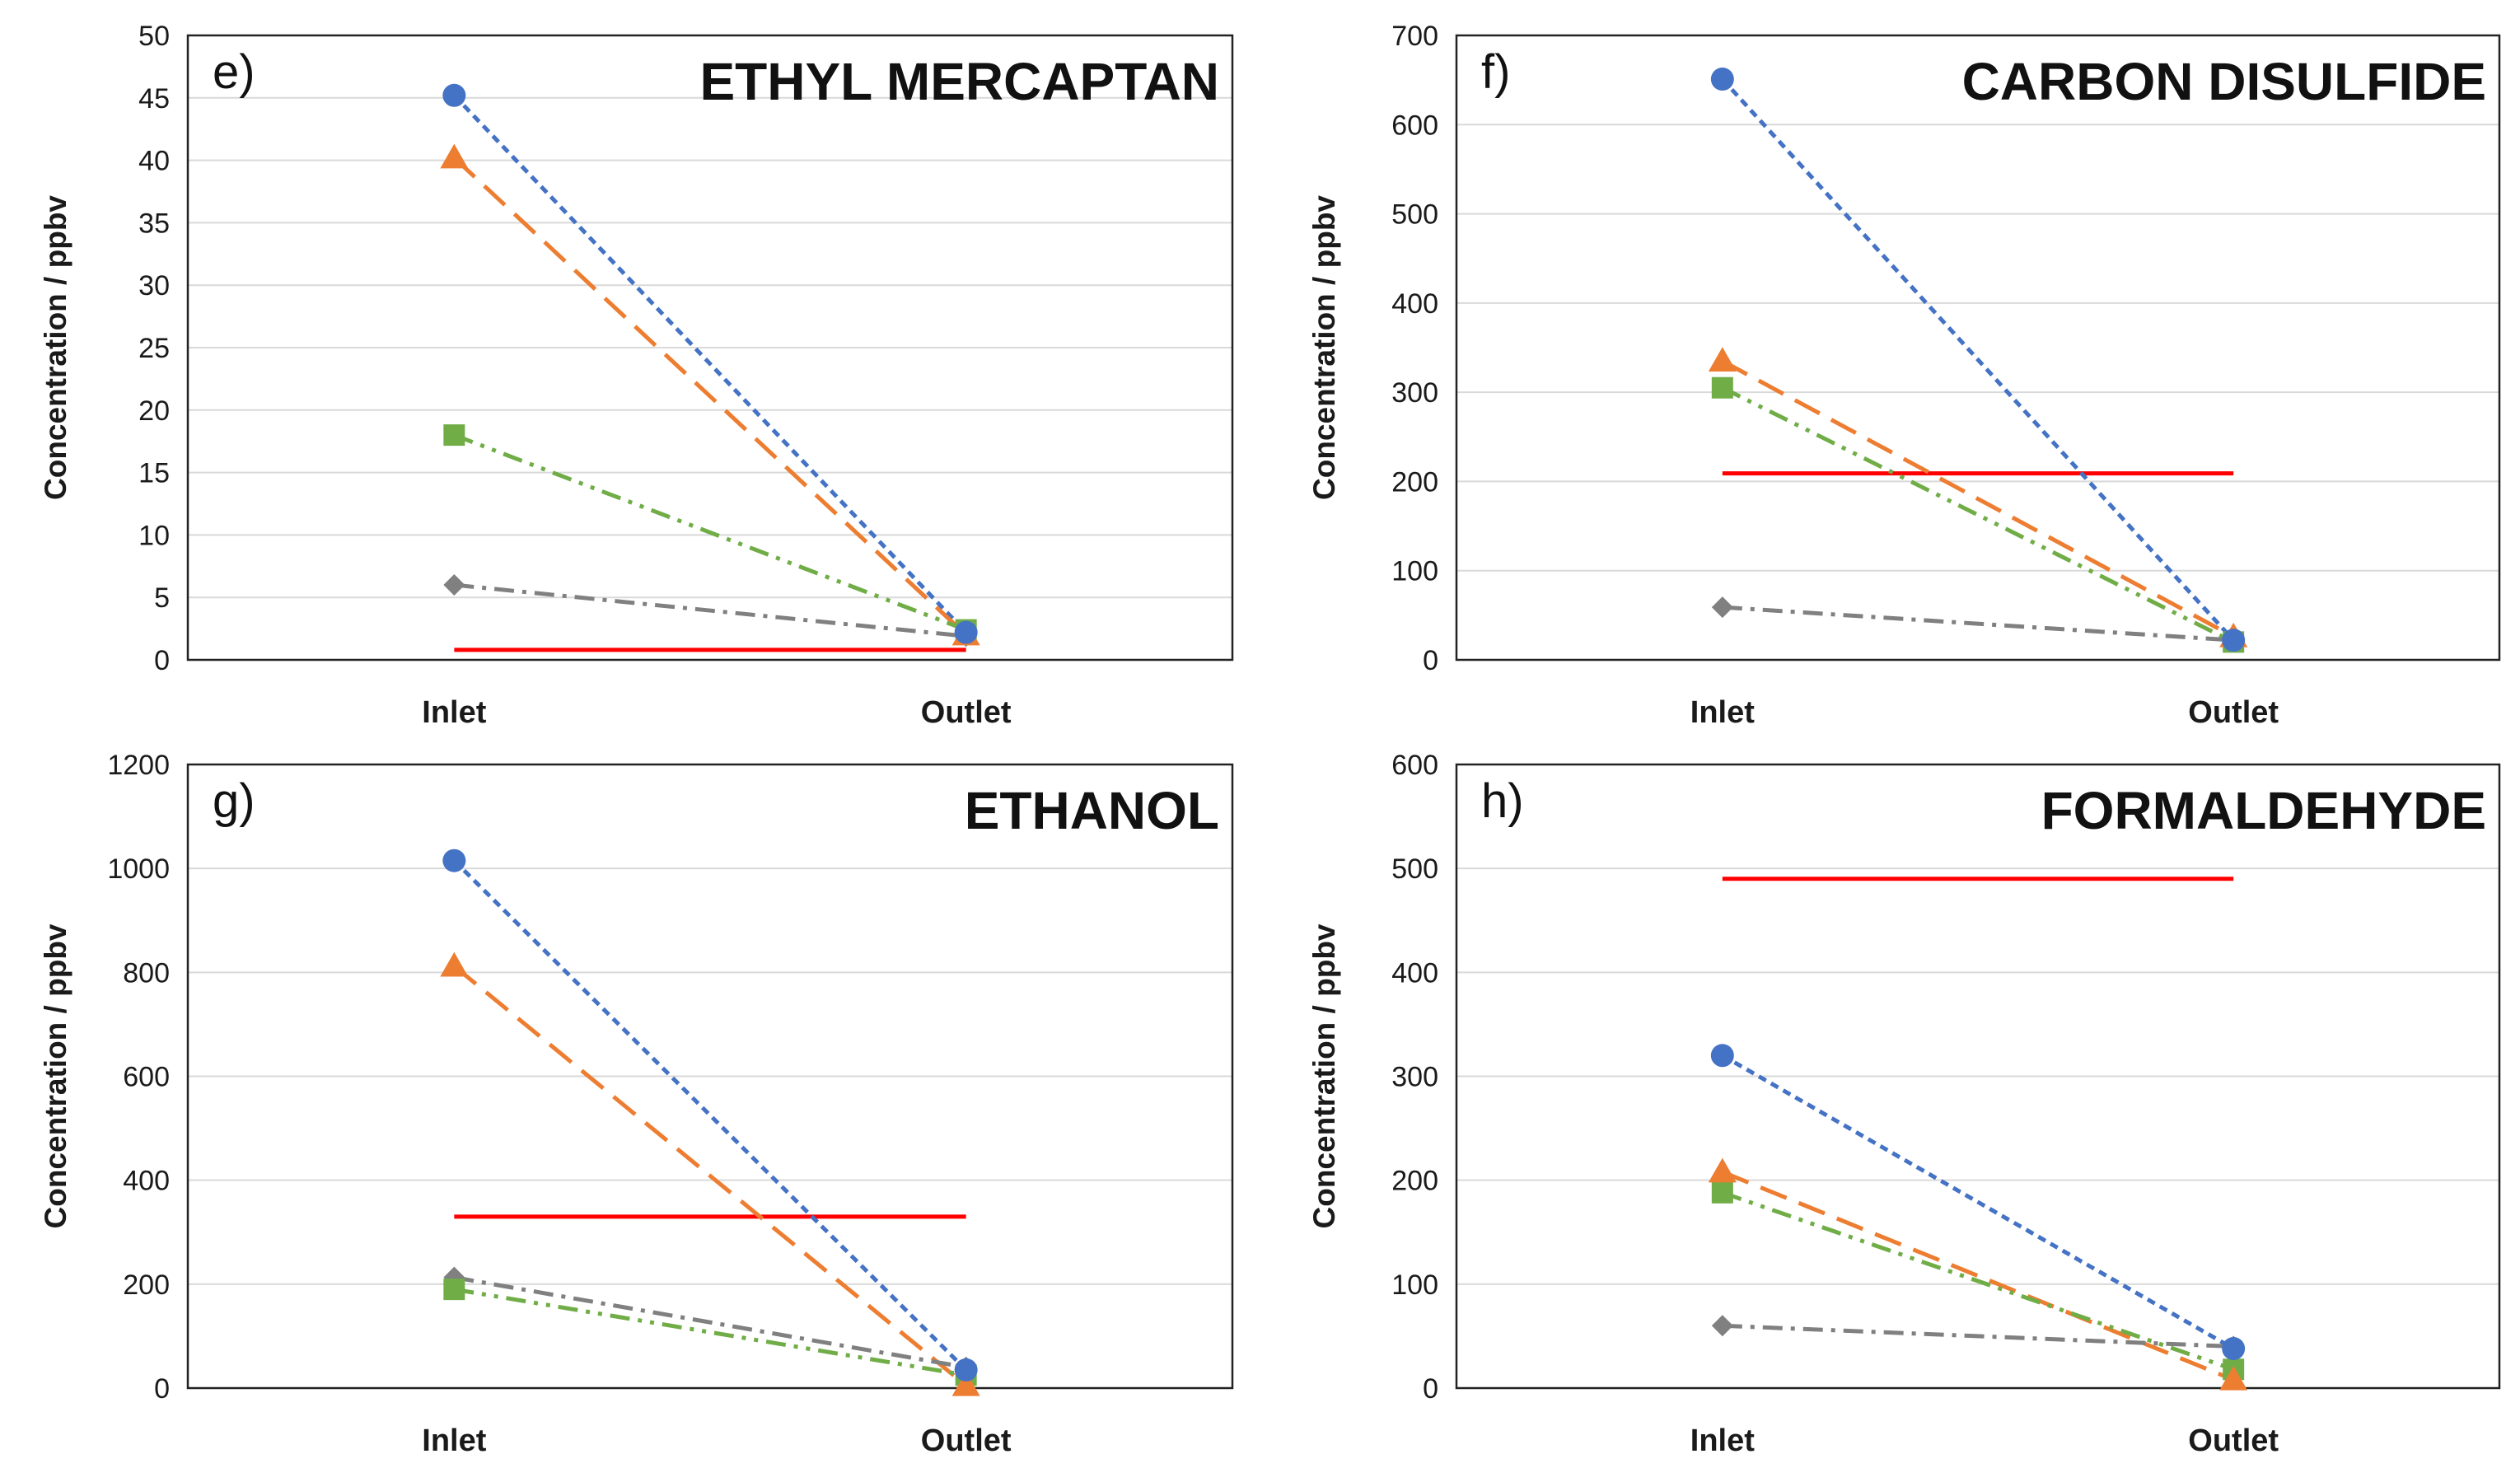 This screenshot has height=1468, width=2520. Describe the element at coordinates (959, 82) in the screenshot. I see `panel-title: ETHYL MERCAPTAN` at that location.